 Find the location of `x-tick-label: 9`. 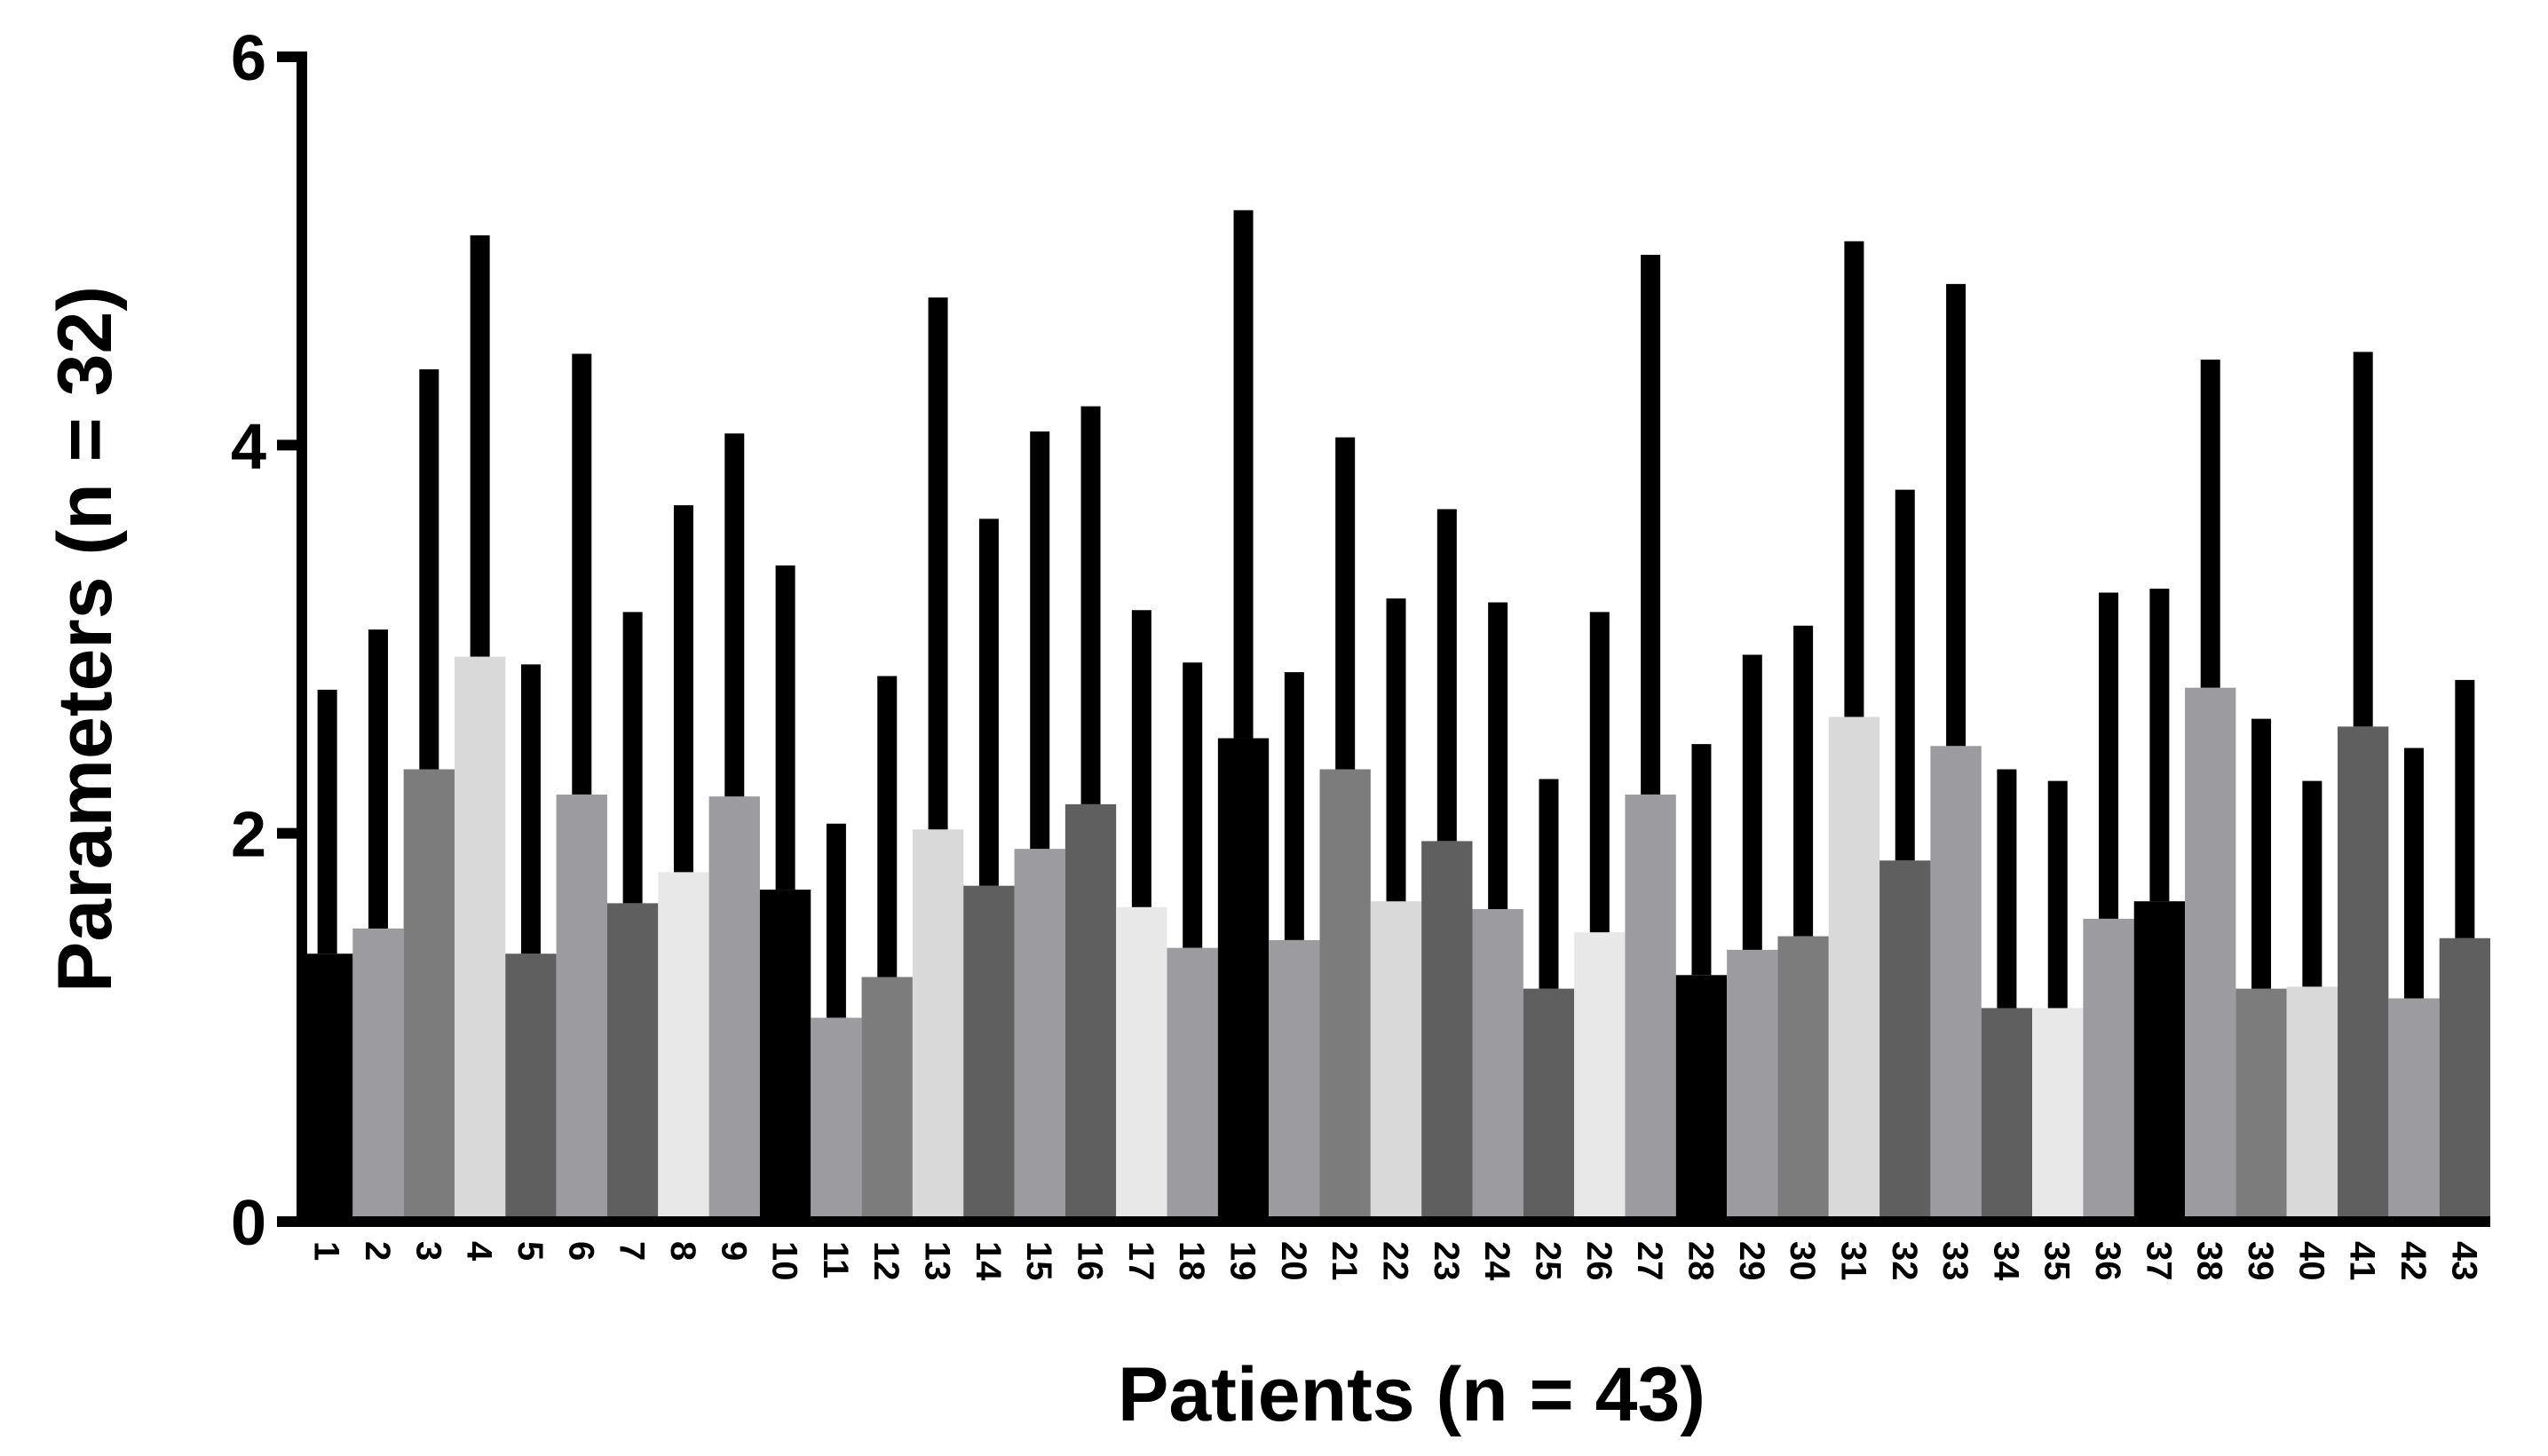

x-tick-label: 9 is located at coordinates (733, 1251).